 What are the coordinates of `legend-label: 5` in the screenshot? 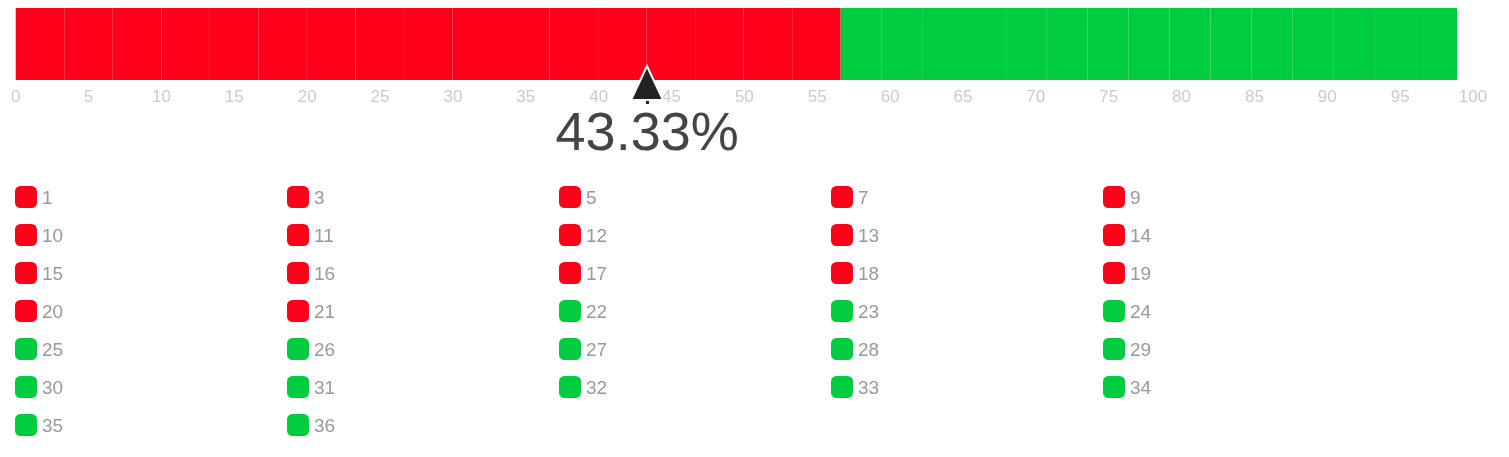 It's located at (591, 197).